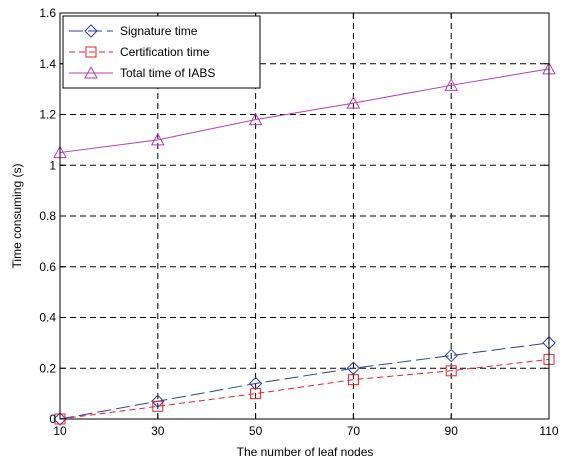 The width and height of the screenshot is (563, 465). What do you see at coordinates (354, 431) in the screenshot?
I see `x-tick-label: 70` at bounding box center [354, 431].